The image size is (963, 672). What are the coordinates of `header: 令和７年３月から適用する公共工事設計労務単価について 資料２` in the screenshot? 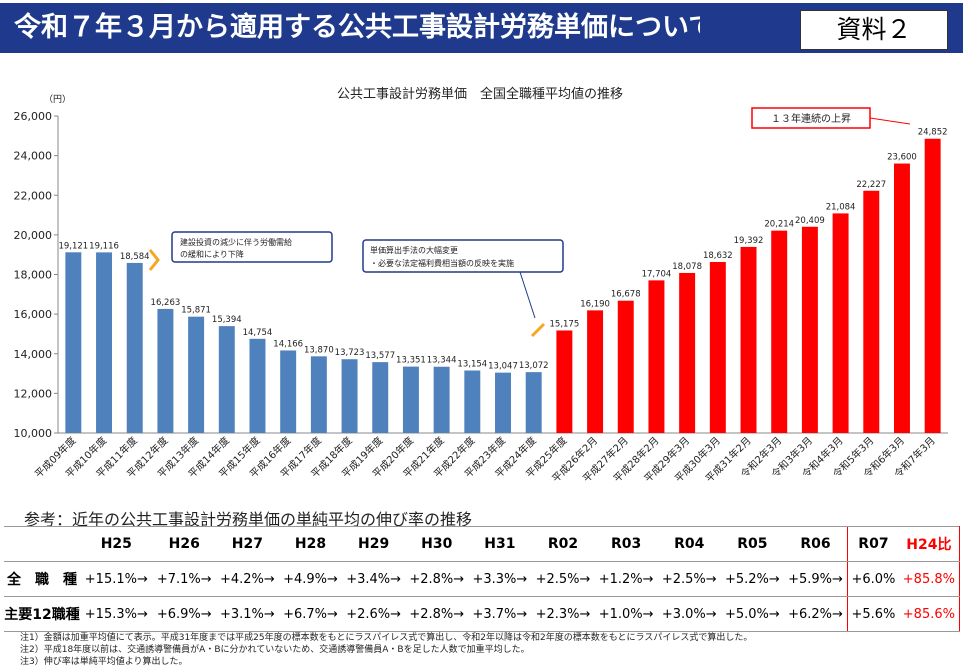 It's located at (481, 28).